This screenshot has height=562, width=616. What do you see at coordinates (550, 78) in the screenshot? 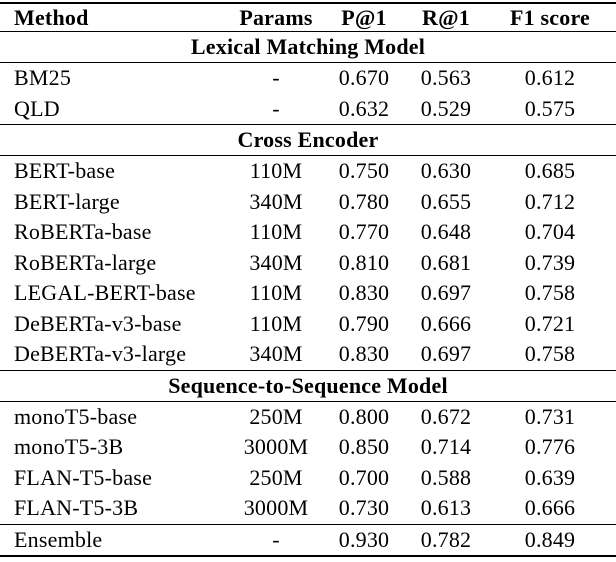
I see `f1-cell: 0.612` at bounding box center [550, 78].